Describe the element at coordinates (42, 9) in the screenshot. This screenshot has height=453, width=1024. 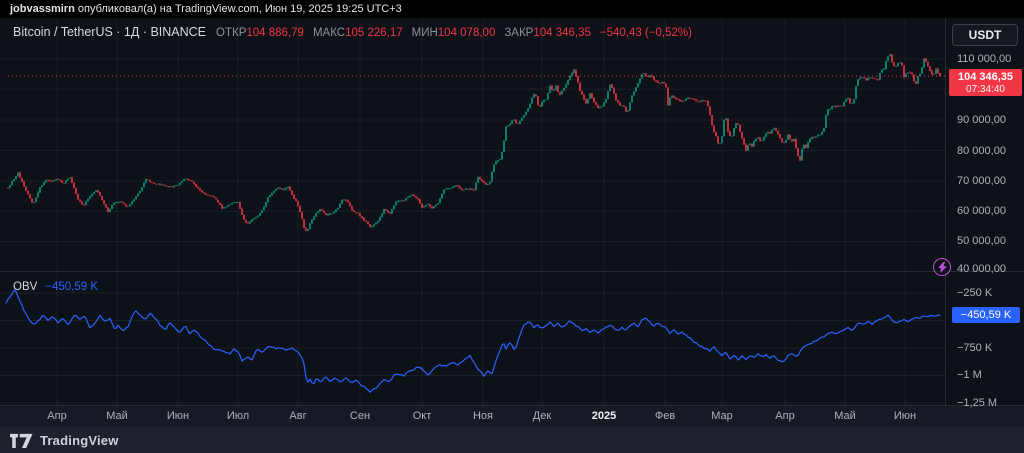
I see `attribution-username: jobvassmirn` at that location.